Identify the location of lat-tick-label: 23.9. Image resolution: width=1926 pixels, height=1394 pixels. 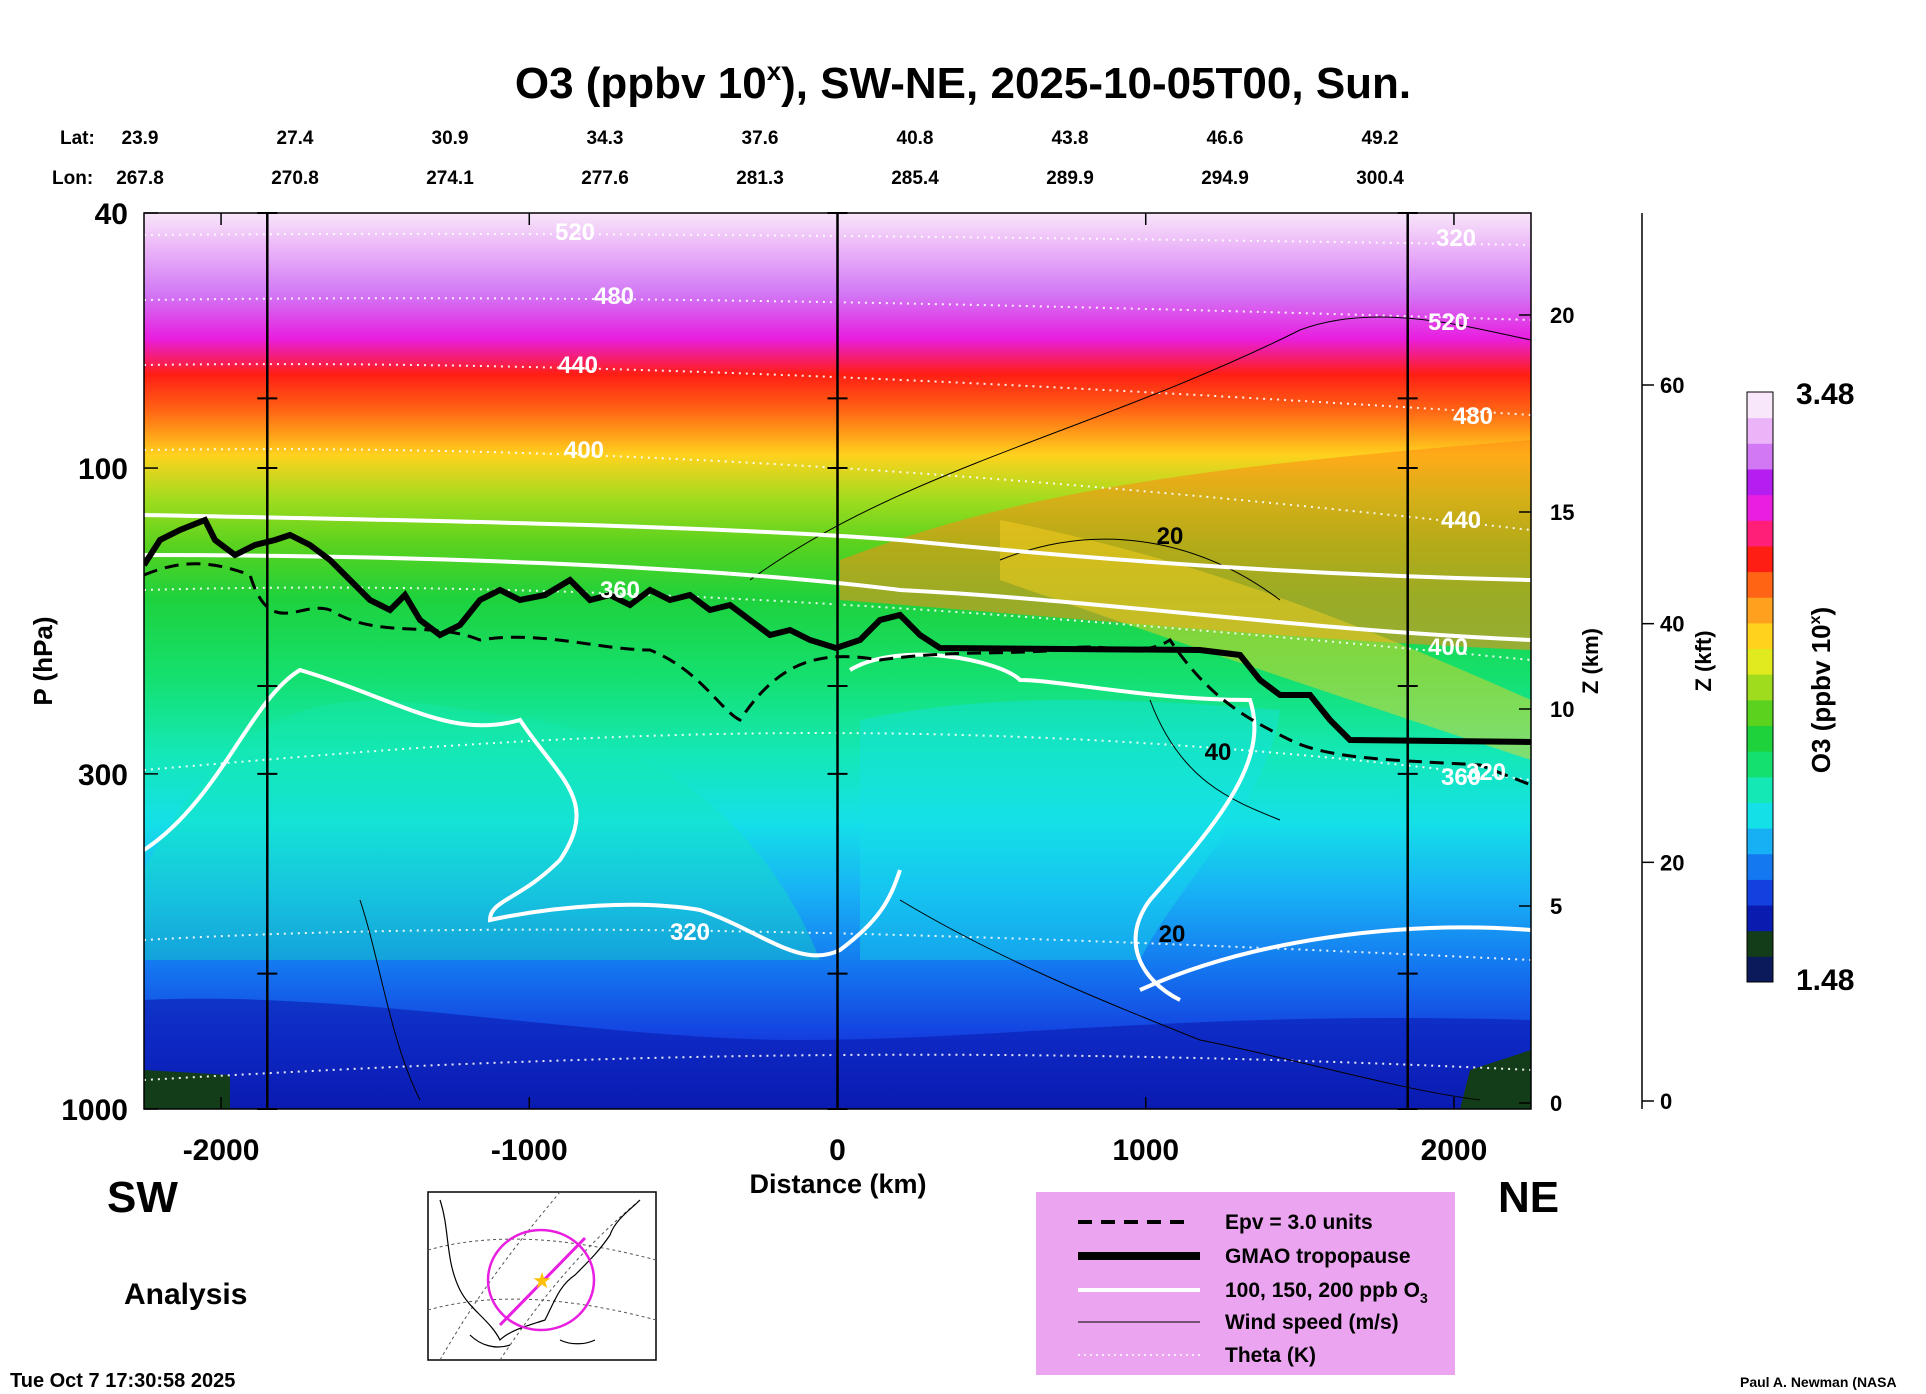
(140, 138).